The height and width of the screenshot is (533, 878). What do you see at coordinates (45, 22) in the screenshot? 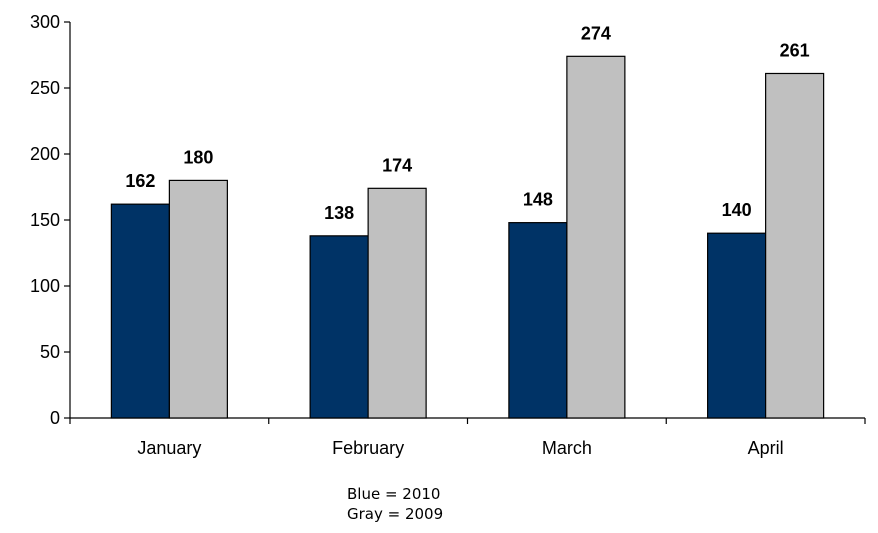
I see `y-tick-label: 300` at bounding box center [45, 22].